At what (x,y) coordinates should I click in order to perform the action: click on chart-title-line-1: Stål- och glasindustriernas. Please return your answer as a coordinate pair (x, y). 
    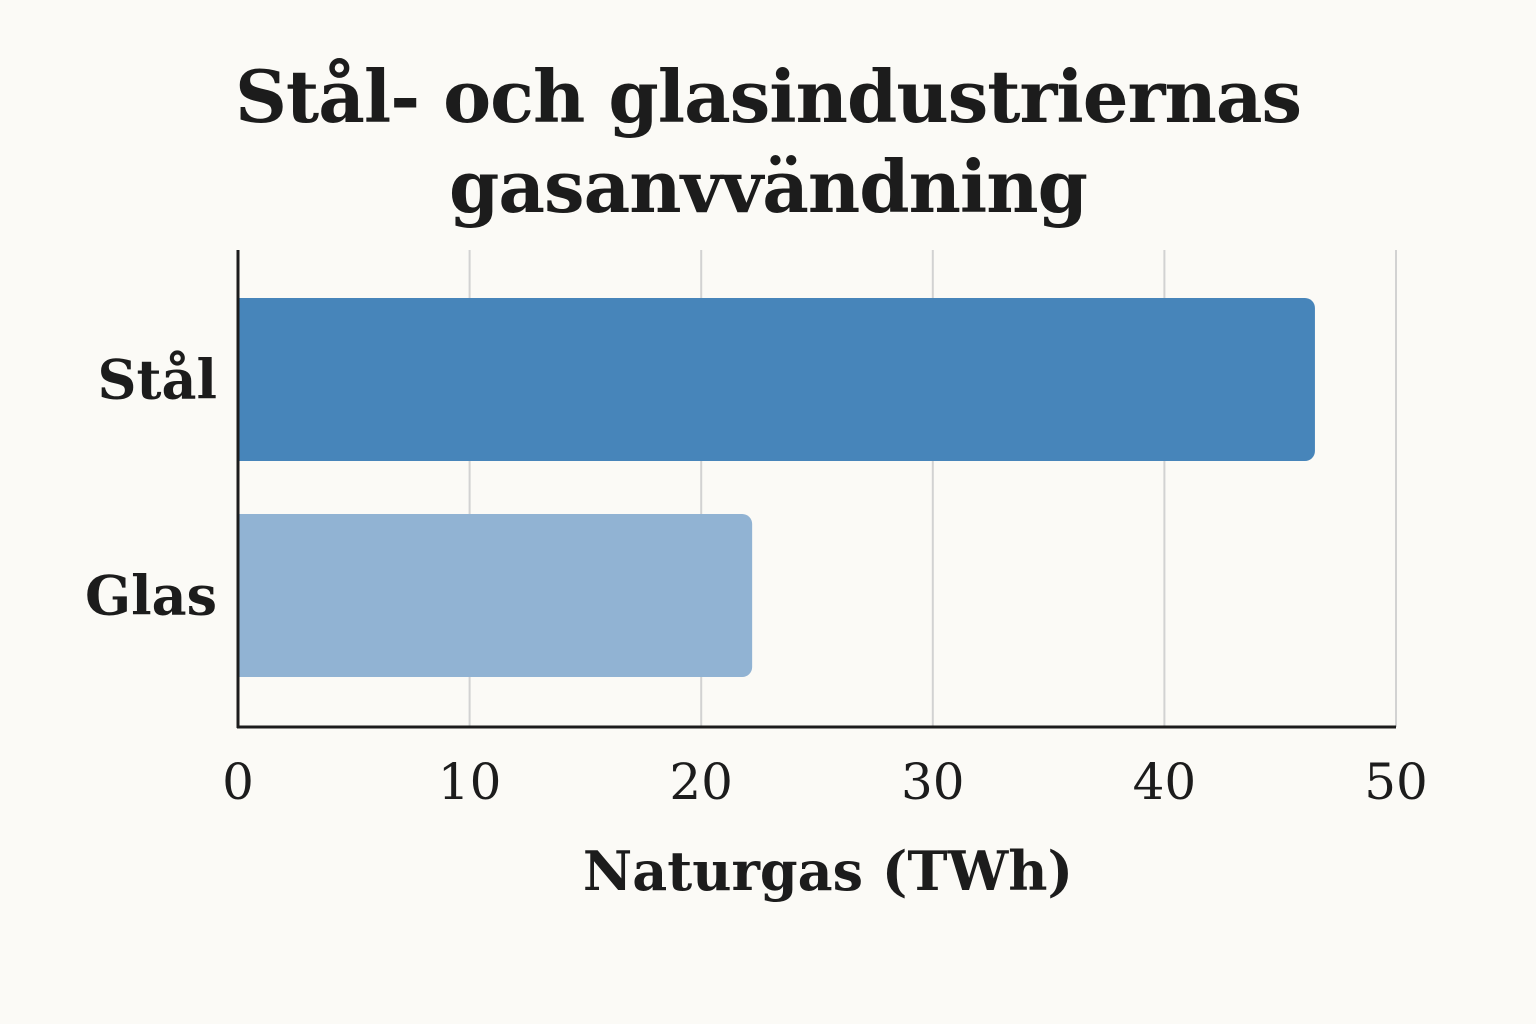
    Looking at the image, I should click on (768, 96).